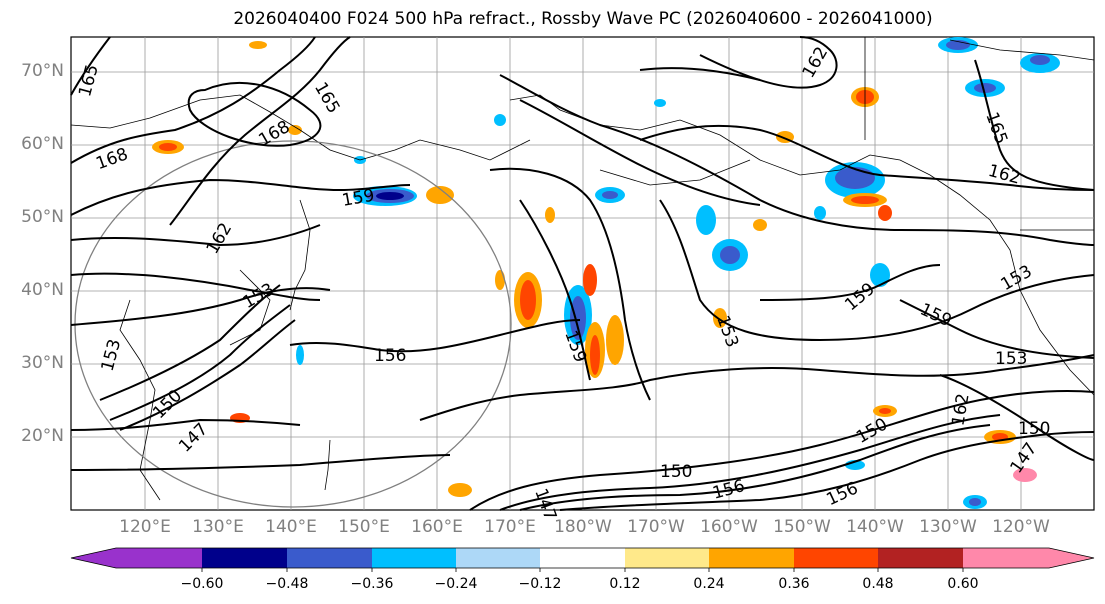  I want to click on contour-label: 153, so click(1011, 359).